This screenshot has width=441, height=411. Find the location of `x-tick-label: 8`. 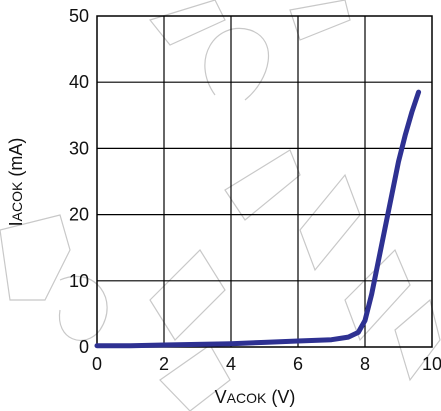

x-tick-label: 8 is located at coordinates (365, 364).